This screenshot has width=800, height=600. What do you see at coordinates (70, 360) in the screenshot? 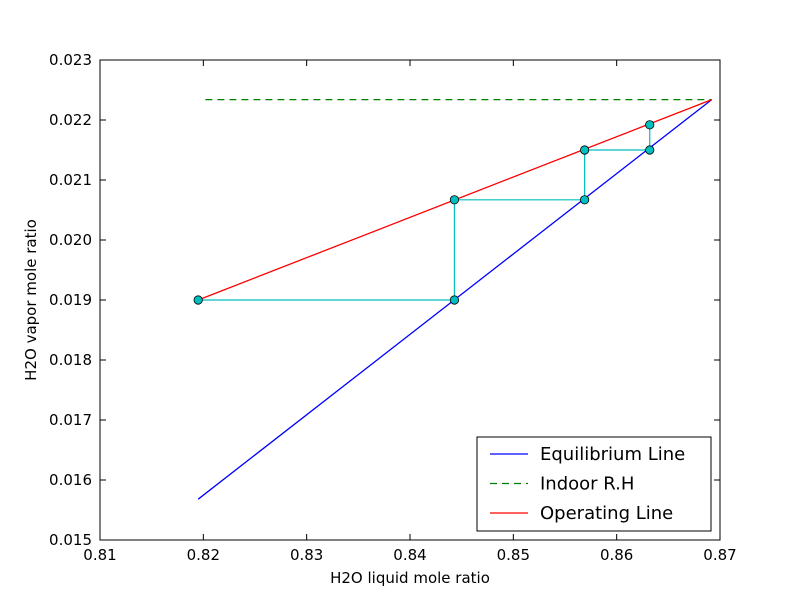
I see `y-tick-label-4: 0.018` at bounding box center [70, 360].